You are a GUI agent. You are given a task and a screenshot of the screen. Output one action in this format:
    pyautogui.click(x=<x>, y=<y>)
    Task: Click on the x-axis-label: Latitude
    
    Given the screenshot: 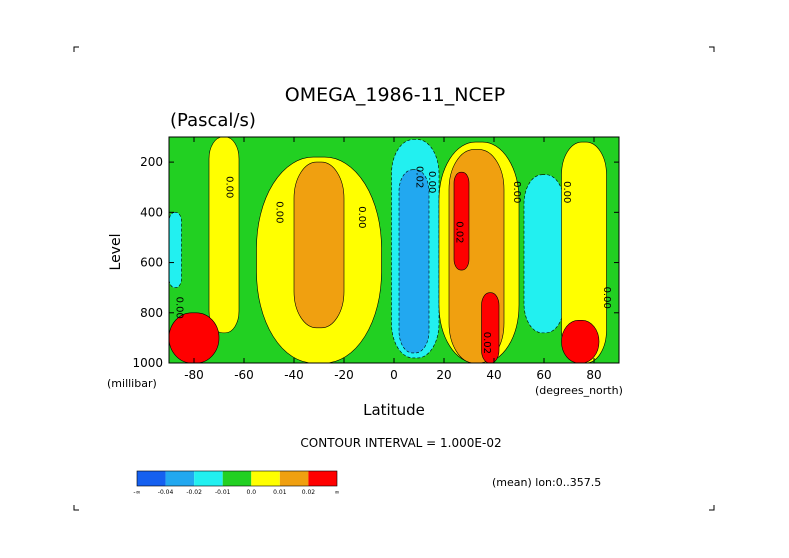 What is the action you would take?
    pyautogui.click(x=394, y=410)
    